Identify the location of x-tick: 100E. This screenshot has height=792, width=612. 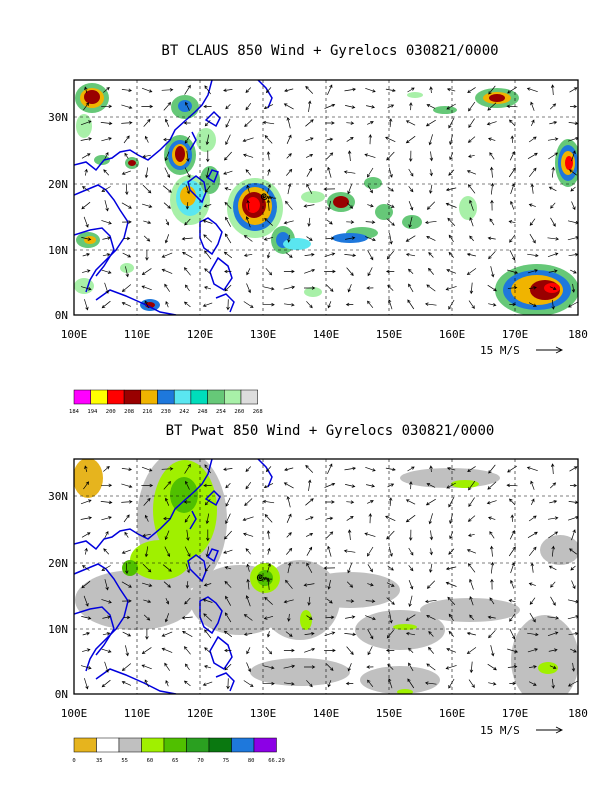
(74, 713).